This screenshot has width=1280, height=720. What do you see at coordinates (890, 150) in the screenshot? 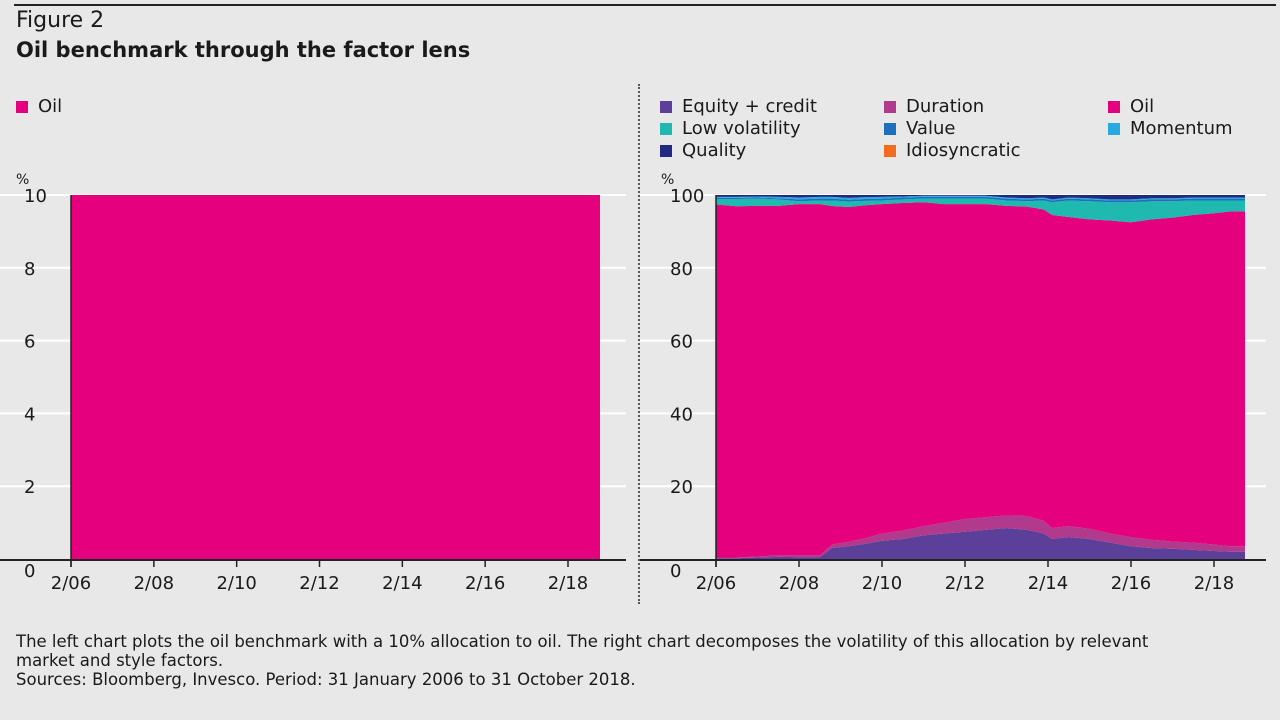
I see `right-legend-swatch-idiosyncratic` at bounding box center [890, 150].